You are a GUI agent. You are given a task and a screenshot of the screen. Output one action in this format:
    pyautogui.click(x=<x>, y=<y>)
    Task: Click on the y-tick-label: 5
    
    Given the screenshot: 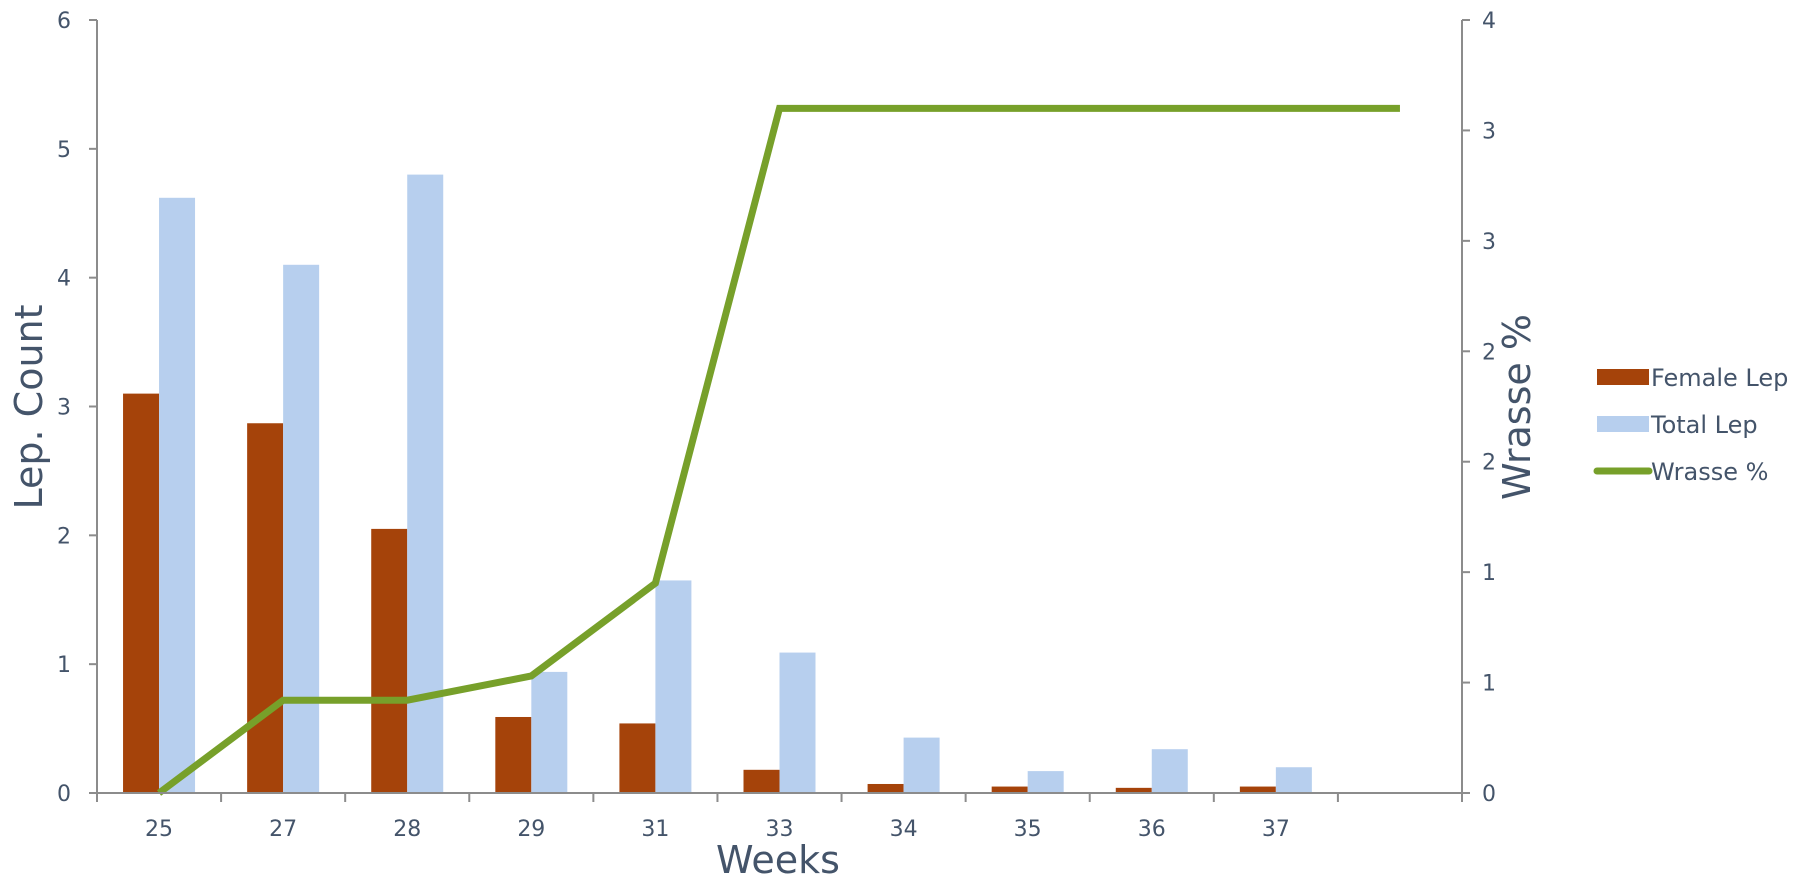 What is the action you would take?
    pyautogui.click(x=64, y=150)
    